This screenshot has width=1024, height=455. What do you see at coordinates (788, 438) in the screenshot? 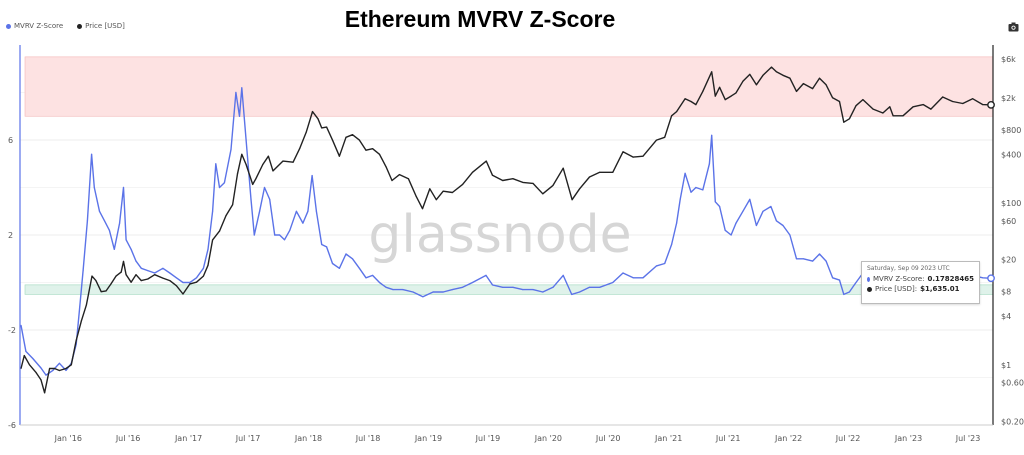
I see `x-tick-12: Jan '22` at bounding box center [788, 438].